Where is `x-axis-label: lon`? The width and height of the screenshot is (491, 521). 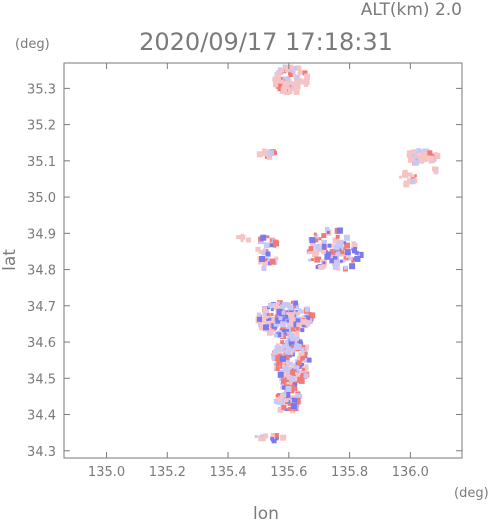 x-axis-label: lon is located at coordinates (266, 512).